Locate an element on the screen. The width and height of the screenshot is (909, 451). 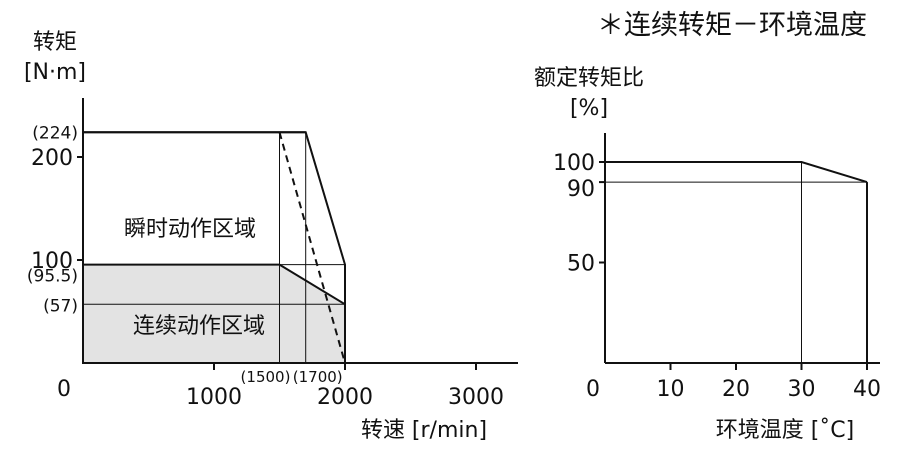
x-tick-label: 3000 is located at coordinates (476, 397).